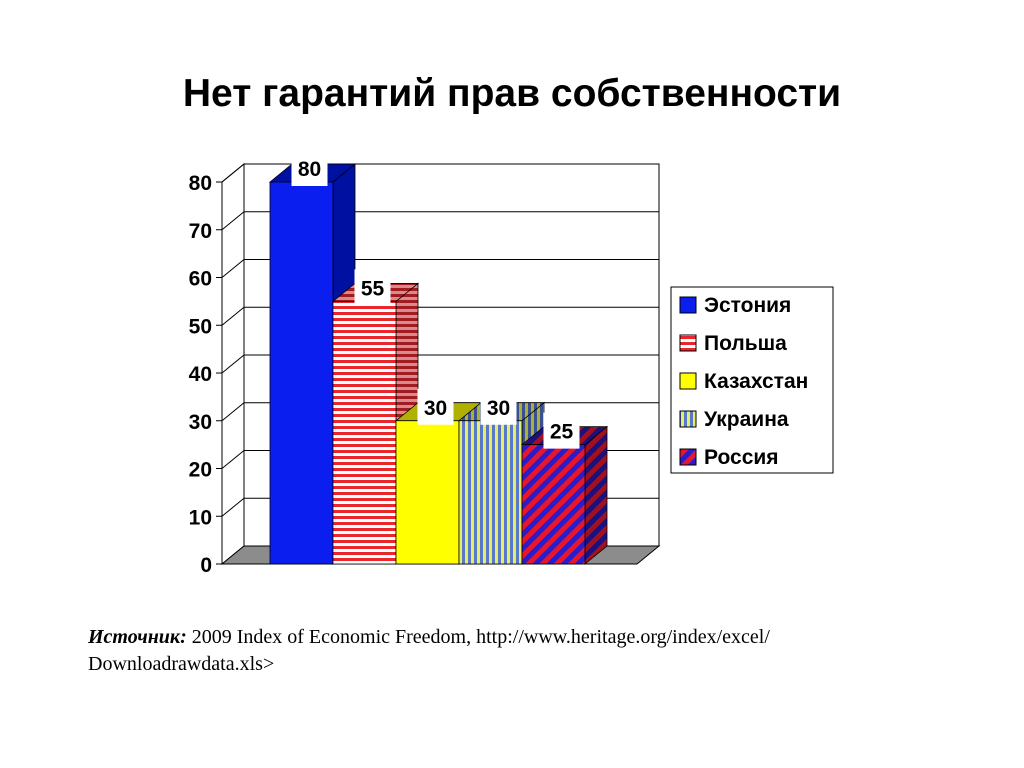 Image resolution: width=1024 pixels, height=768 pixels. I want to click on data-label-text: 25, so click(562, 432).